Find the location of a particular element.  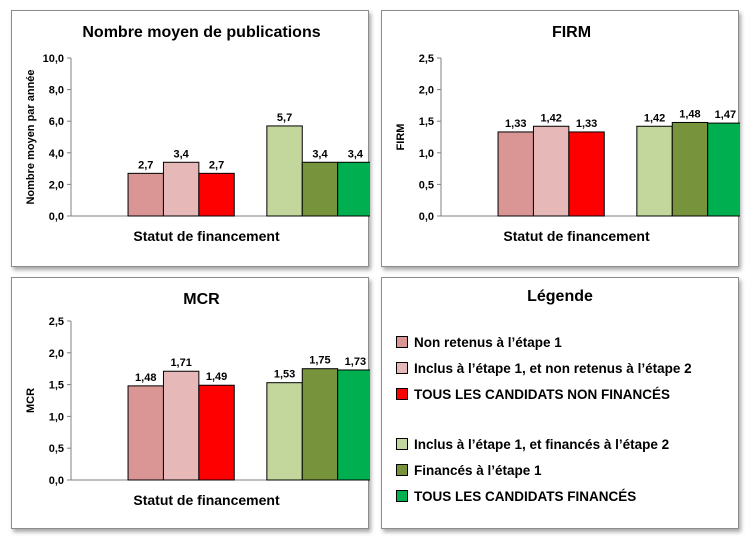

y-tick-label: 4,0 is located at coordinates (56, 154).